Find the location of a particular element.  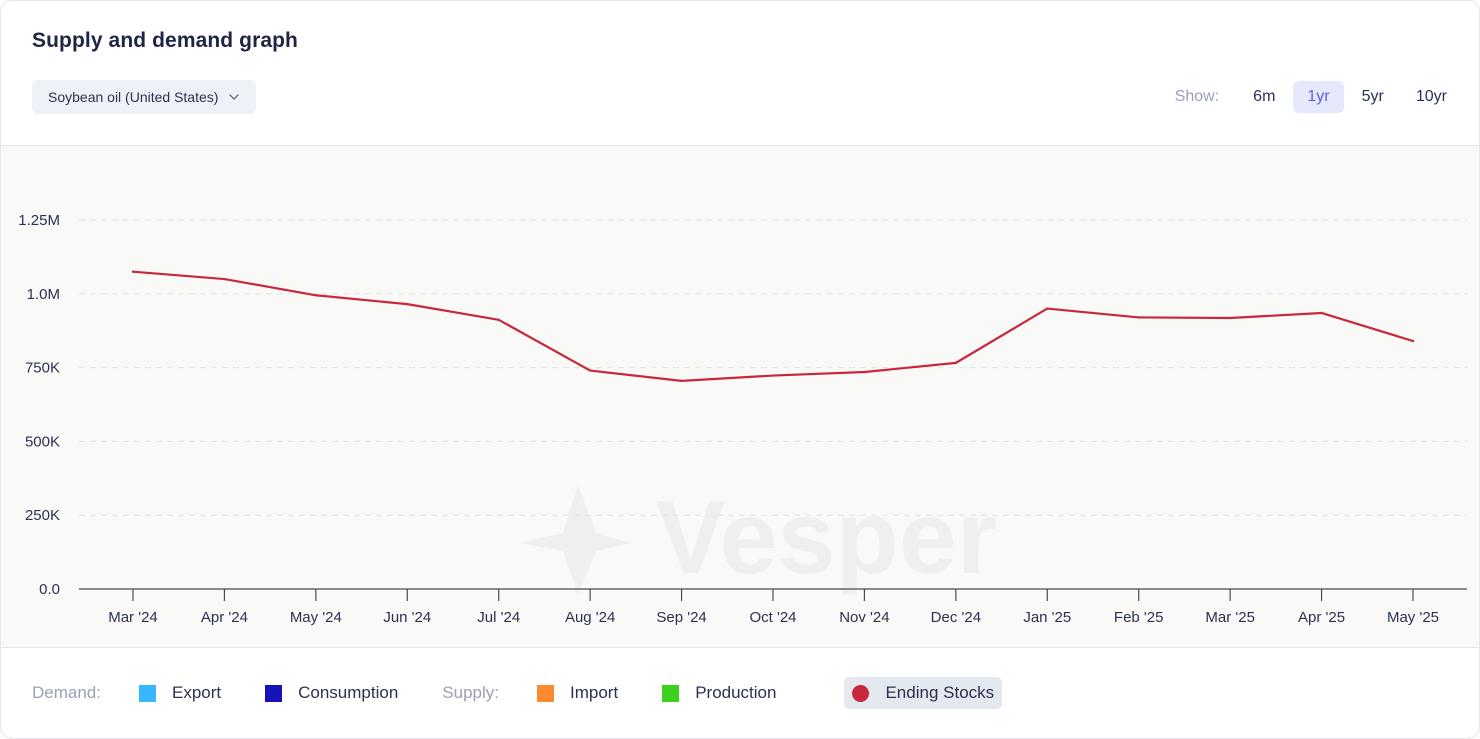

commodity-select: Soybean oil (United States) is located at coordinates (144, 97).